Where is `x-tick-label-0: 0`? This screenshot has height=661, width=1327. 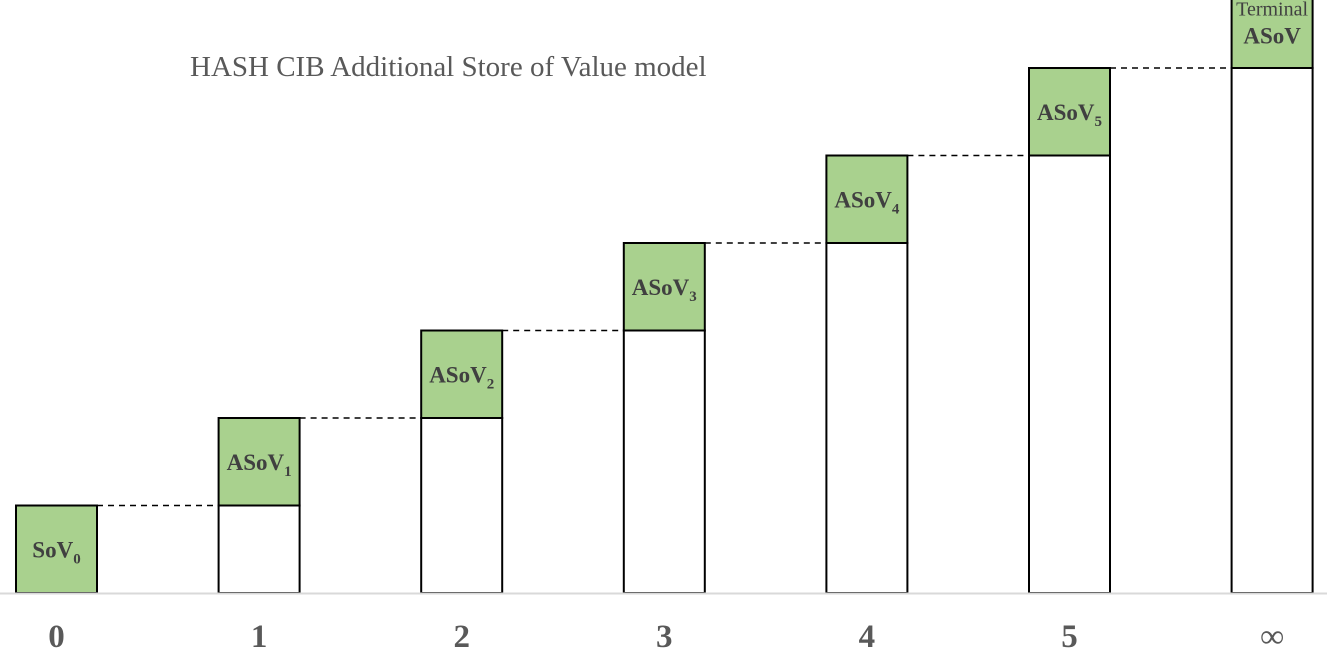
x-tick-label-0: 0 is located at coordinates (56, 637).